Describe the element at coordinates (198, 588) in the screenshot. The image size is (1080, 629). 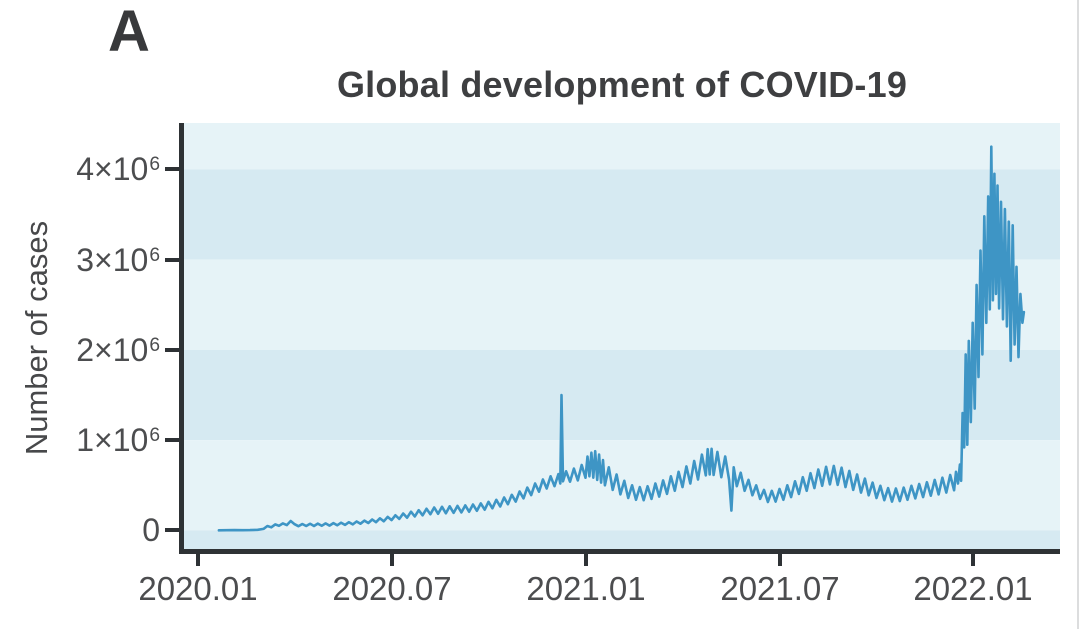
I see `x-tick-label: 2020.01` at that location.